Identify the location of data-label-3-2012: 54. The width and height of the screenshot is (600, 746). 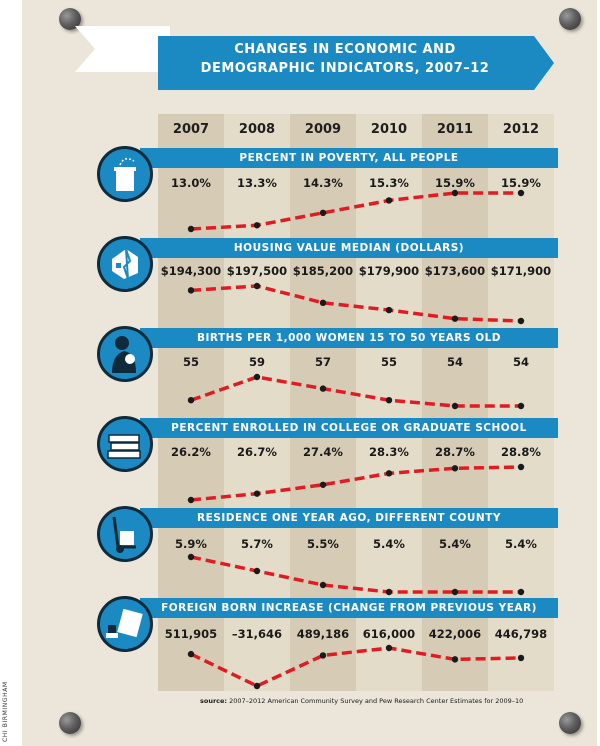
(520, 362).